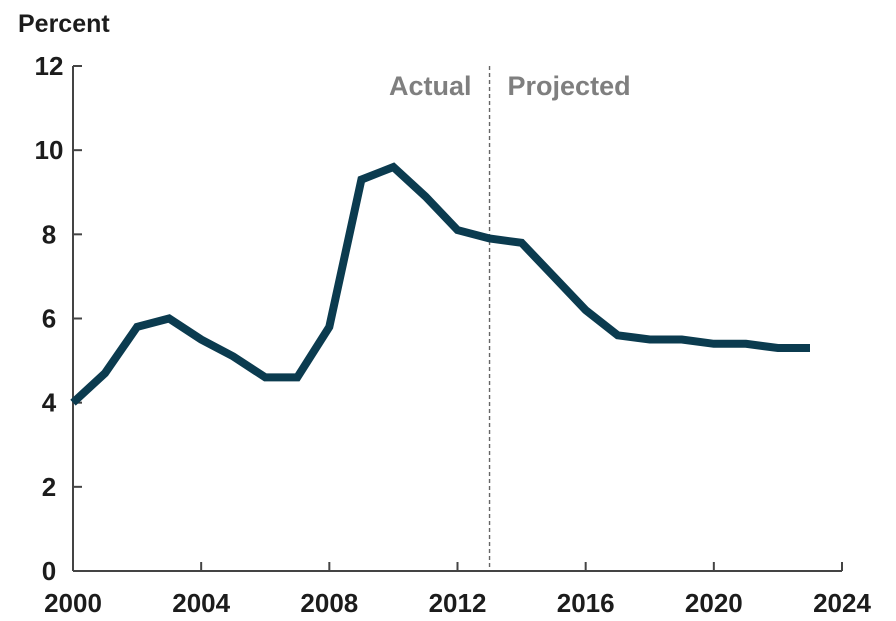  What do you see at coordinates (49, 403) in the screenshot?
I see `y-tick-label: 4` at bounding box center [49, 403].